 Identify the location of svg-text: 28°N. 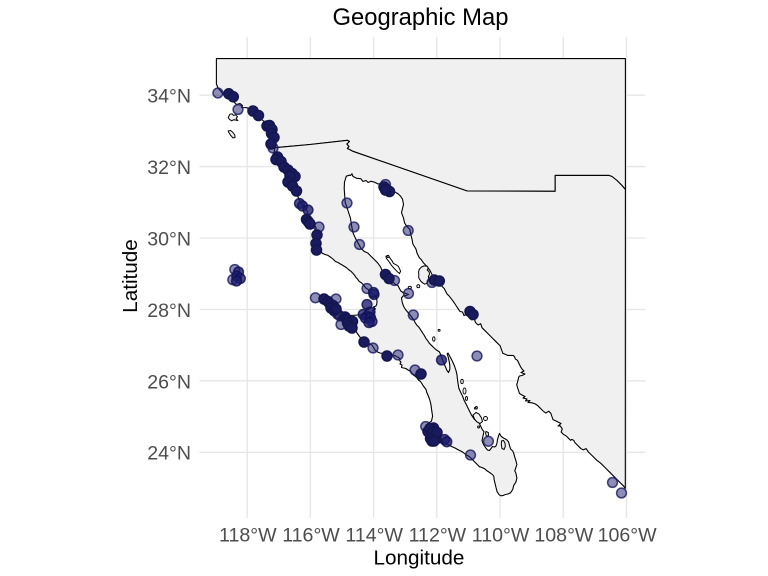
(169, 311).